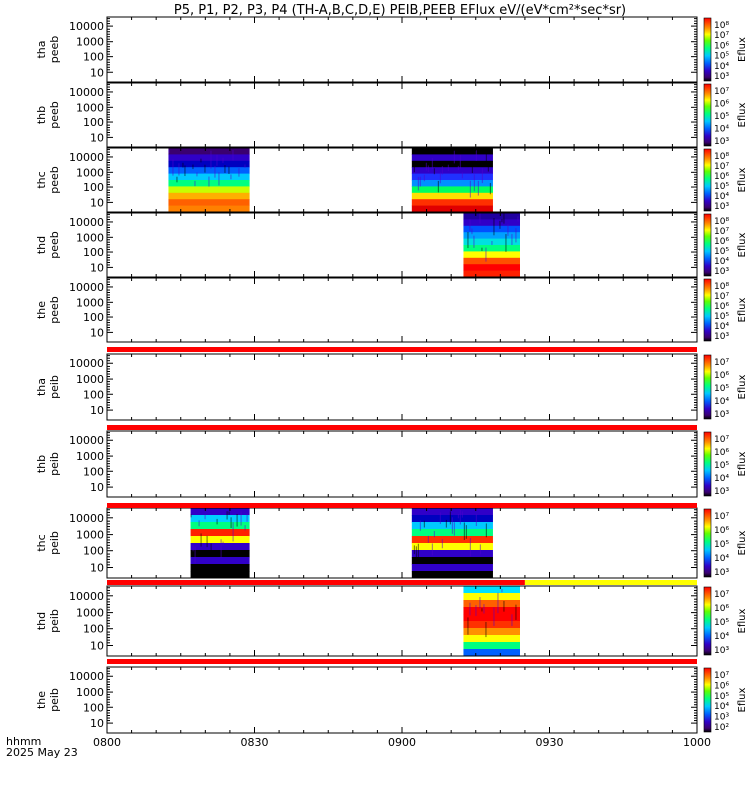 The height and width of the screenshot is (800, 750). I want to click on panel-label-probe: thb, so click(41, 115).